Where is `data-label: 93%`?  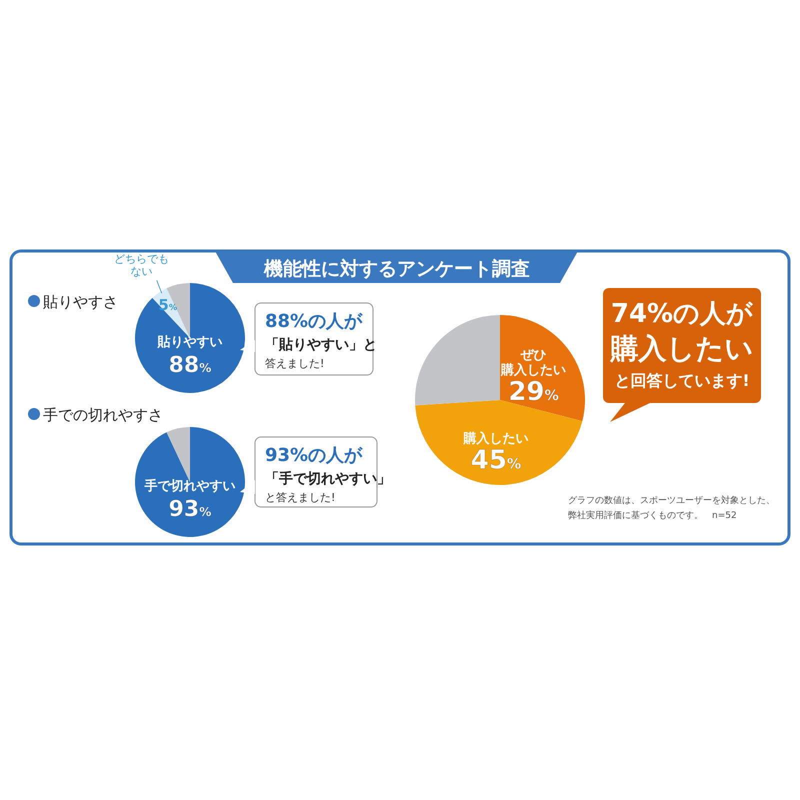
data-label: 93% is located at coordinates (190, 509).